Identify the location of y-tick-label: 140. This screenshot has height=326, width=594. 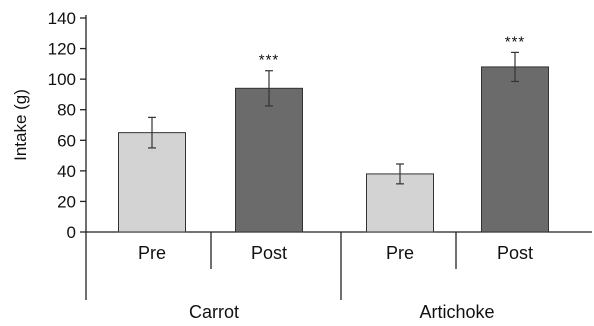
(62, 18).